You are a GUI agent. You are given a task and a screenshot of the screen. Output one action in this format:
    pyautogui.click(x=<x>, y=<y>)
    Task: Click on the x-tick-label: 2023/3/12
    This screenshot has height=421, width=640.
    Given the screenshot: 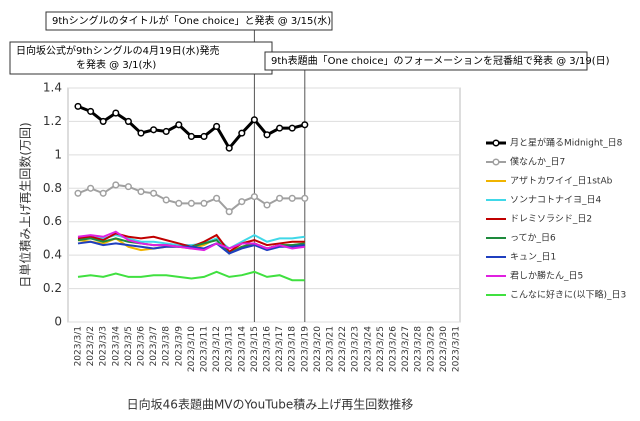 What is the action you would take?
    pyautogui.click(x=217, y=349)
    